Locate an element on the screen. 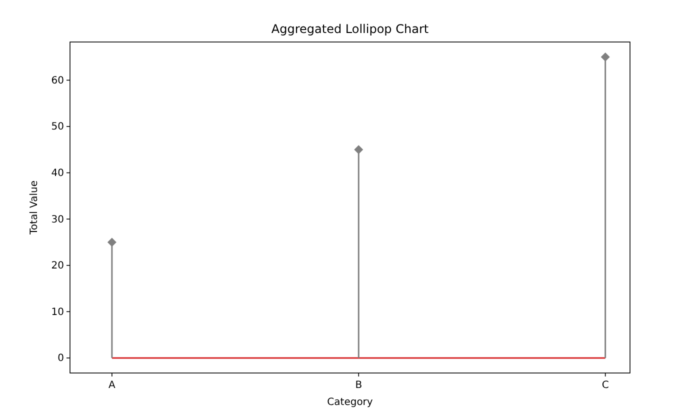 This screenshot has height=420, width=700. x-tick-label: B is located at coordinates (358, 385).